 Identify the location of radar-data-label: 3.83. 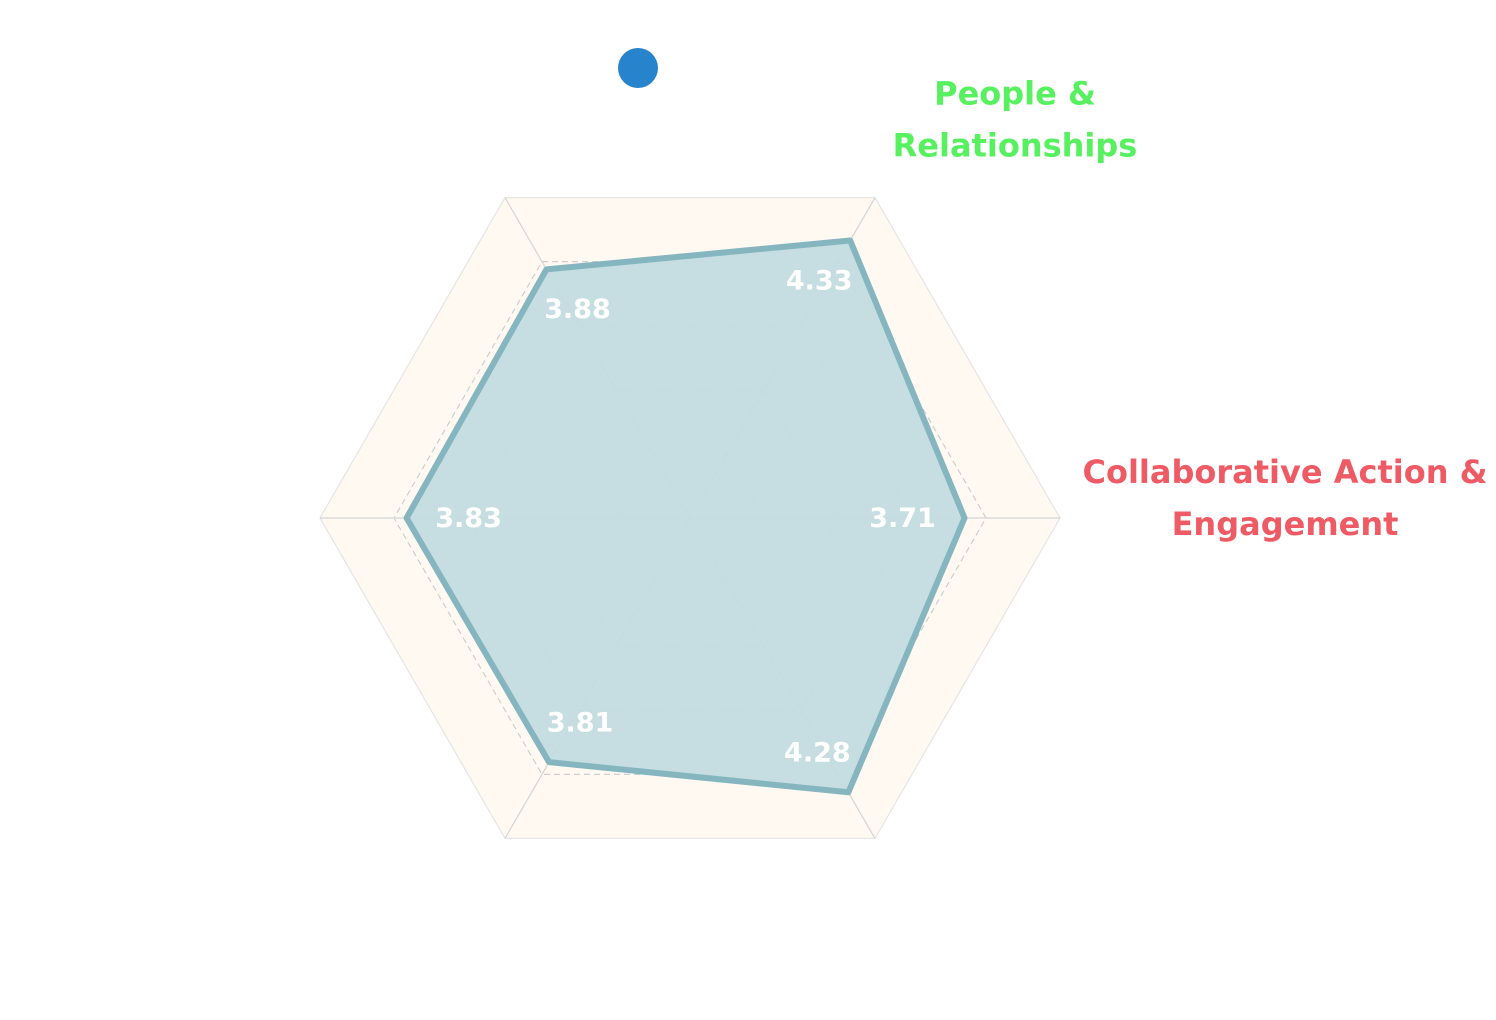
(468, 518).